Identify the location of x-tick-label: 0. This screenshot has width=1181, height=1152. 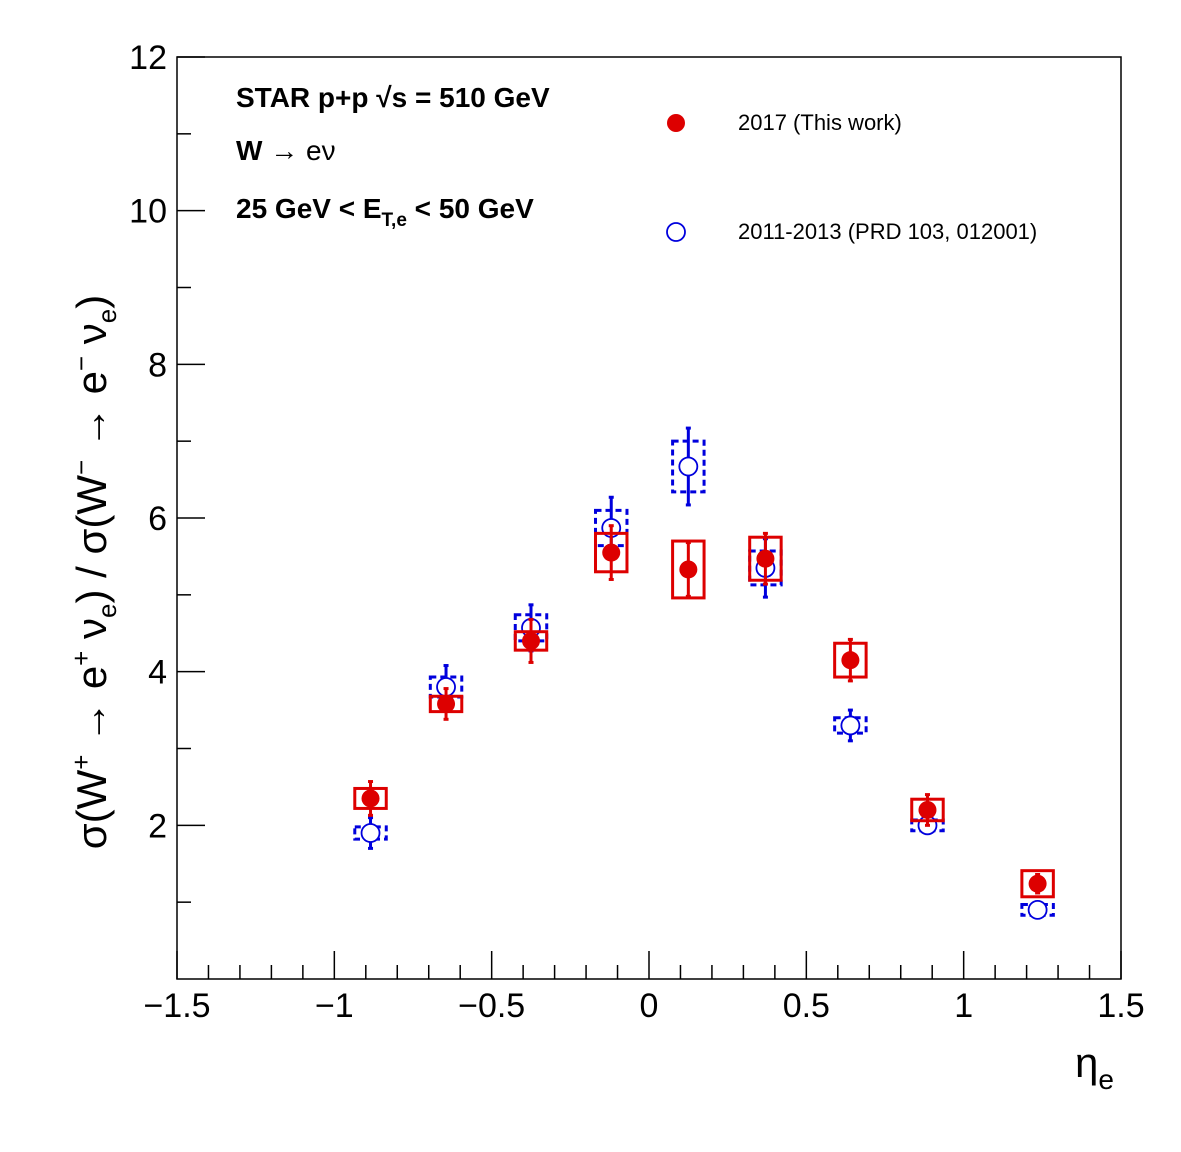
(649, 1006).